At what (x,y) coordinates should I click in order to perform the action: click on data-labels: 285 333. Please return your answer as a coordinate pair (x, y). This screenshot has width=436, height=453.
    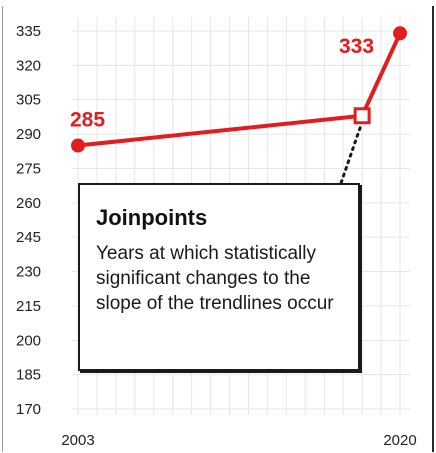
    Looking at the image, I should click on (222, 83).